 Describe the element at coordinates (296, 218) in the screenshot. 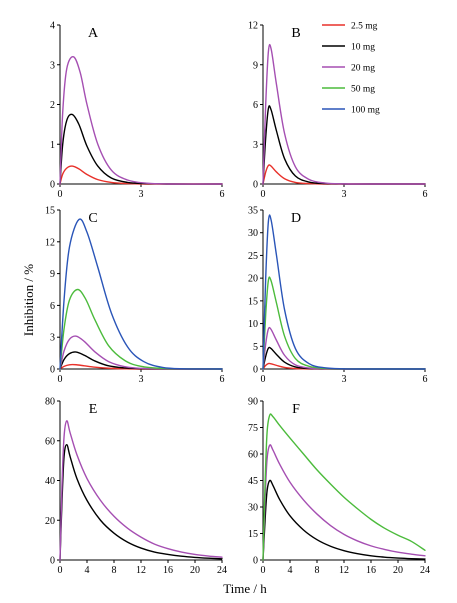

I see `panel-letter: D` at that location.